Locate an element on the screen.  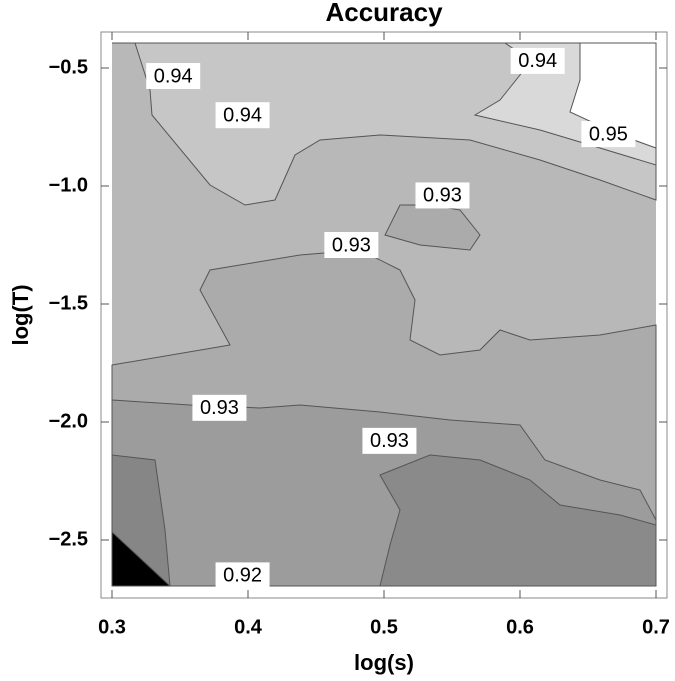
contour-label: 0.92 is located at coordinates (242, 576).